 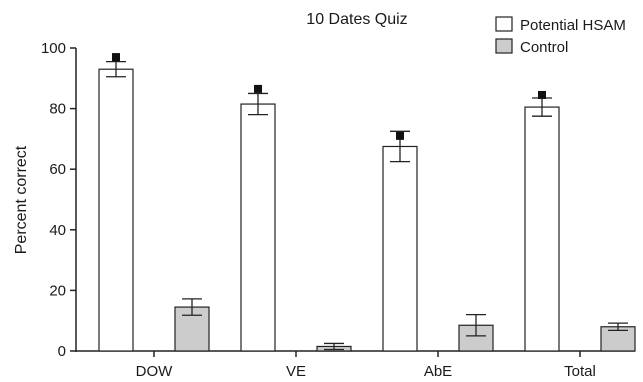 What do you see at coordinates (57, 290) in the screenshot?
I see `y-tick-label: 20` at bounding box center [57, 290].